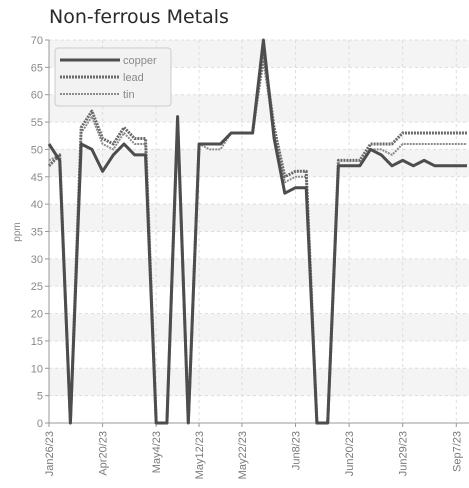 This screenshot has width=469, height=488. Describe the element at coordinates (37, 96) in the screenshot. I see `y-tick-label: 60` at that location.